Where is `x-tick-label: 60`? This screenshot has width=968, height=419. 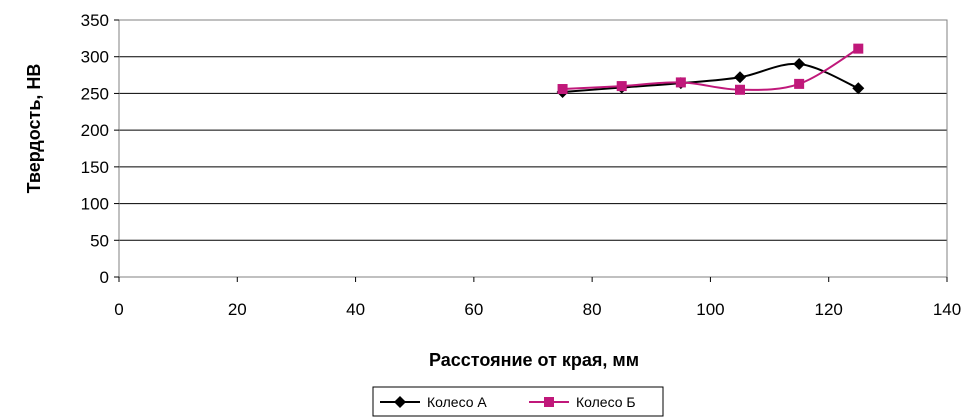
x-tick-label: 60 is located at coordinates (473, 309).